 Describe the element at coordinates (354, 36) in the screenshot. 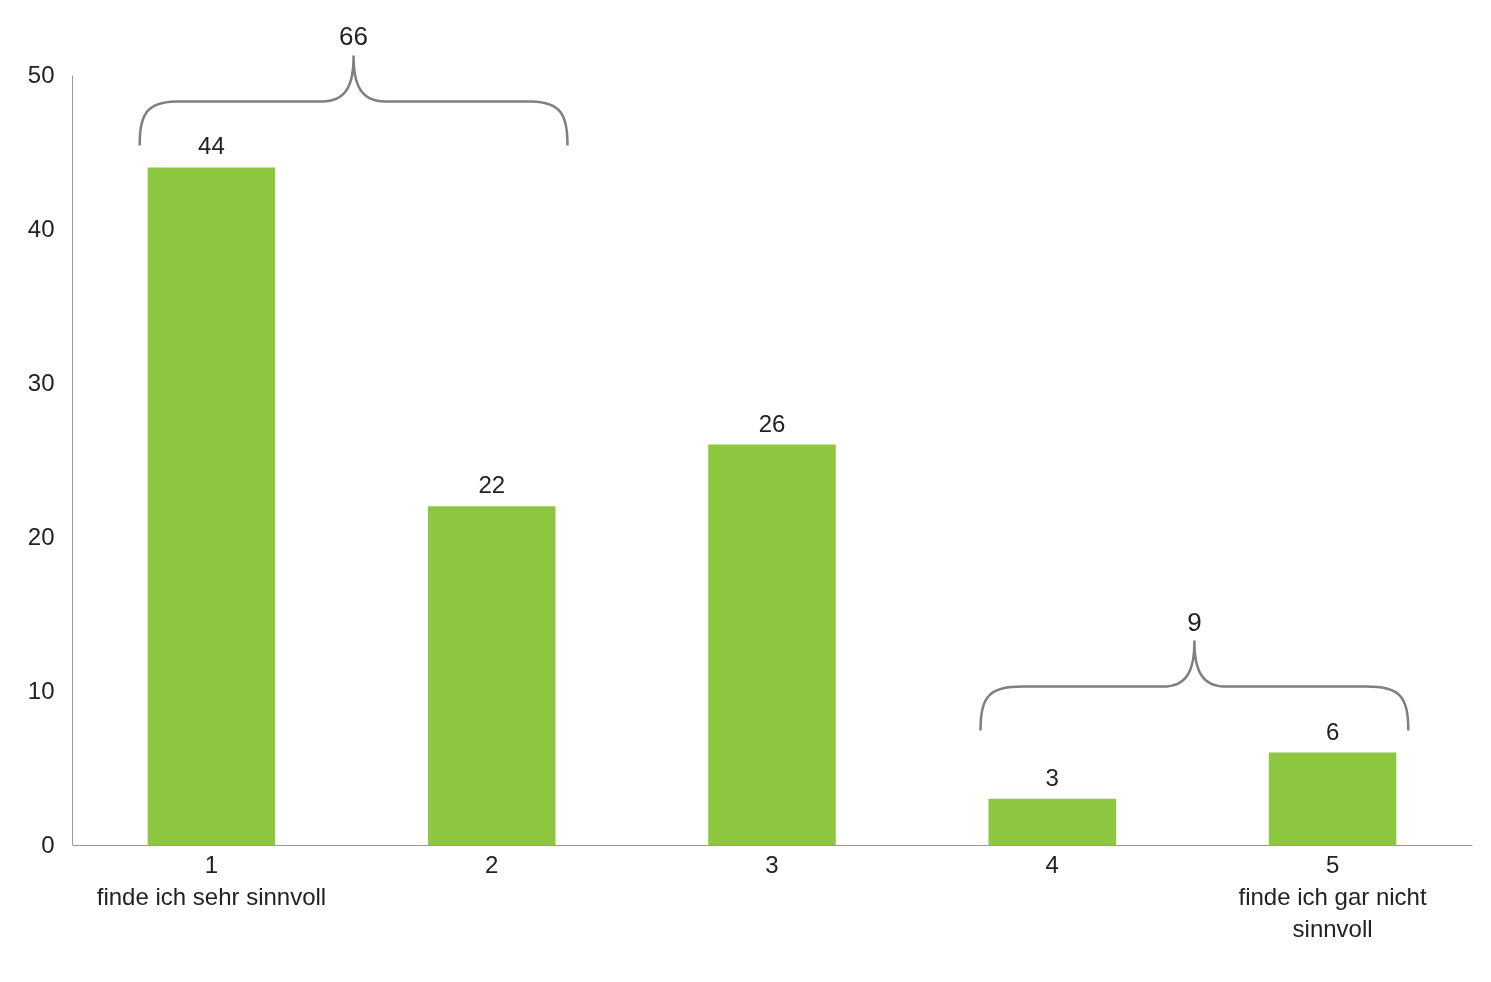

I see `text: 66` at that location.